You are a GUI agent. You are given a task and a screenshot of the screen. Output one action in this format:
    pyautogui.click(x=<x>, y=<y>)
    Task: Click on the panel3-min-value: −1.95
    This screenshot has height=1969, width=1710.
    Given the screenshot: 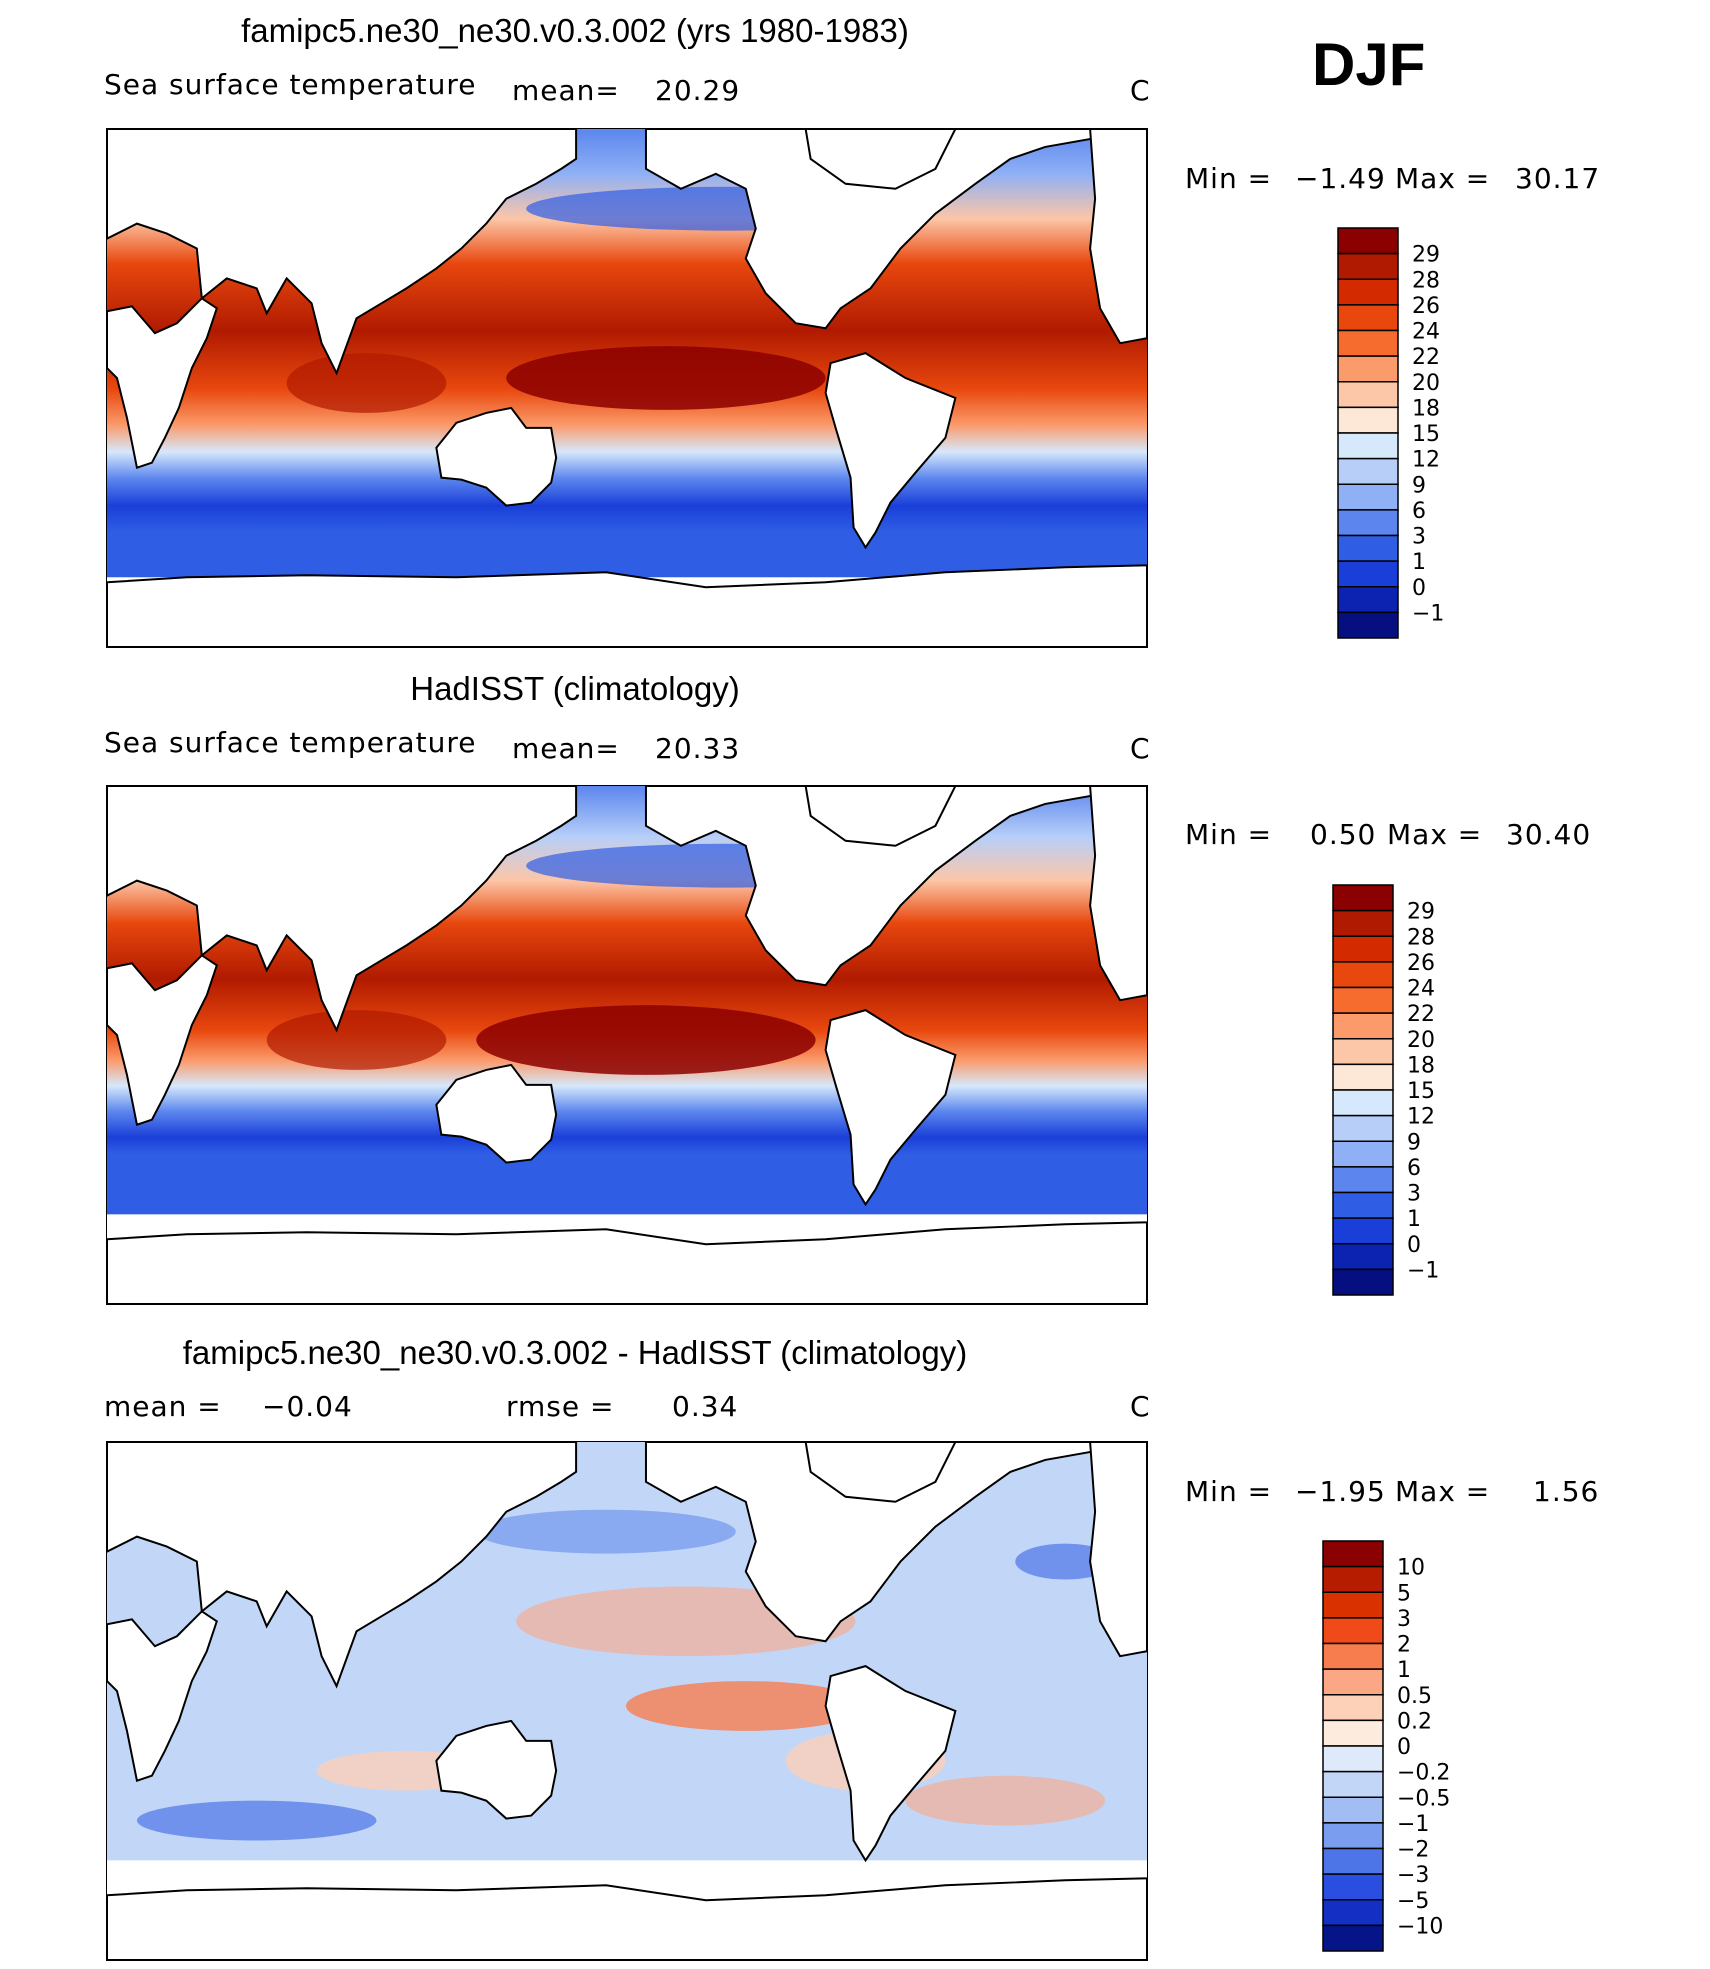 What is the action you would take?
    pyautogui.click(x=1340, y=1491)
    